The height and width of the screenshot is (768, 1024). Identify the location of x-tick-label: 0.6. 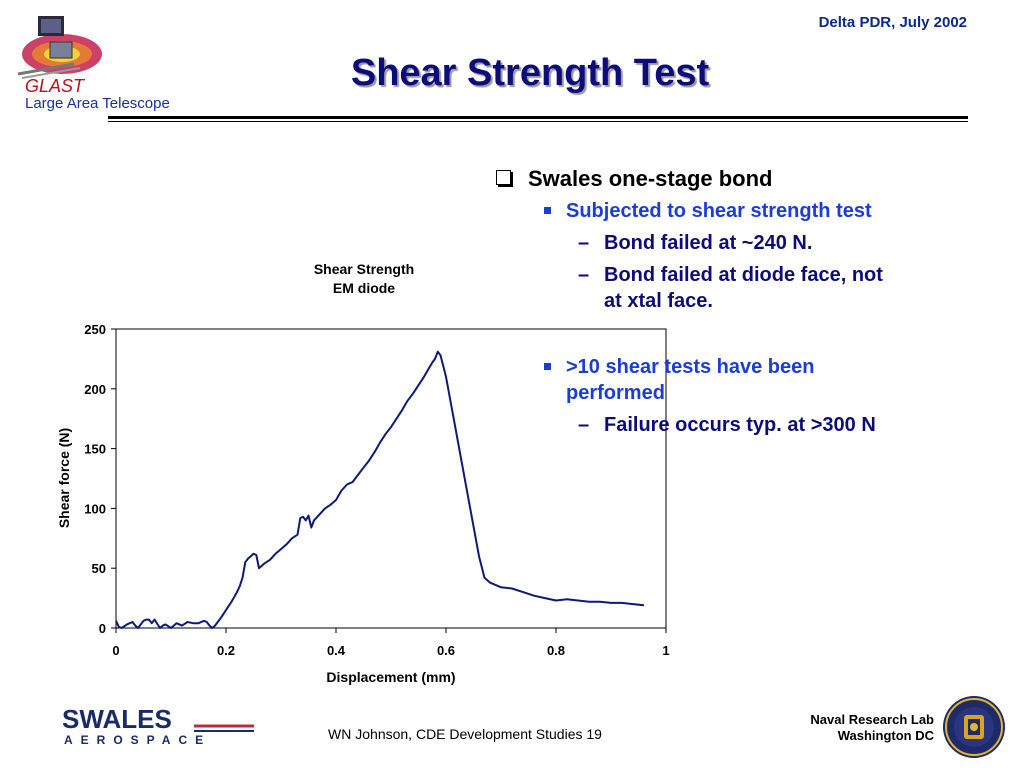
(446, 650).